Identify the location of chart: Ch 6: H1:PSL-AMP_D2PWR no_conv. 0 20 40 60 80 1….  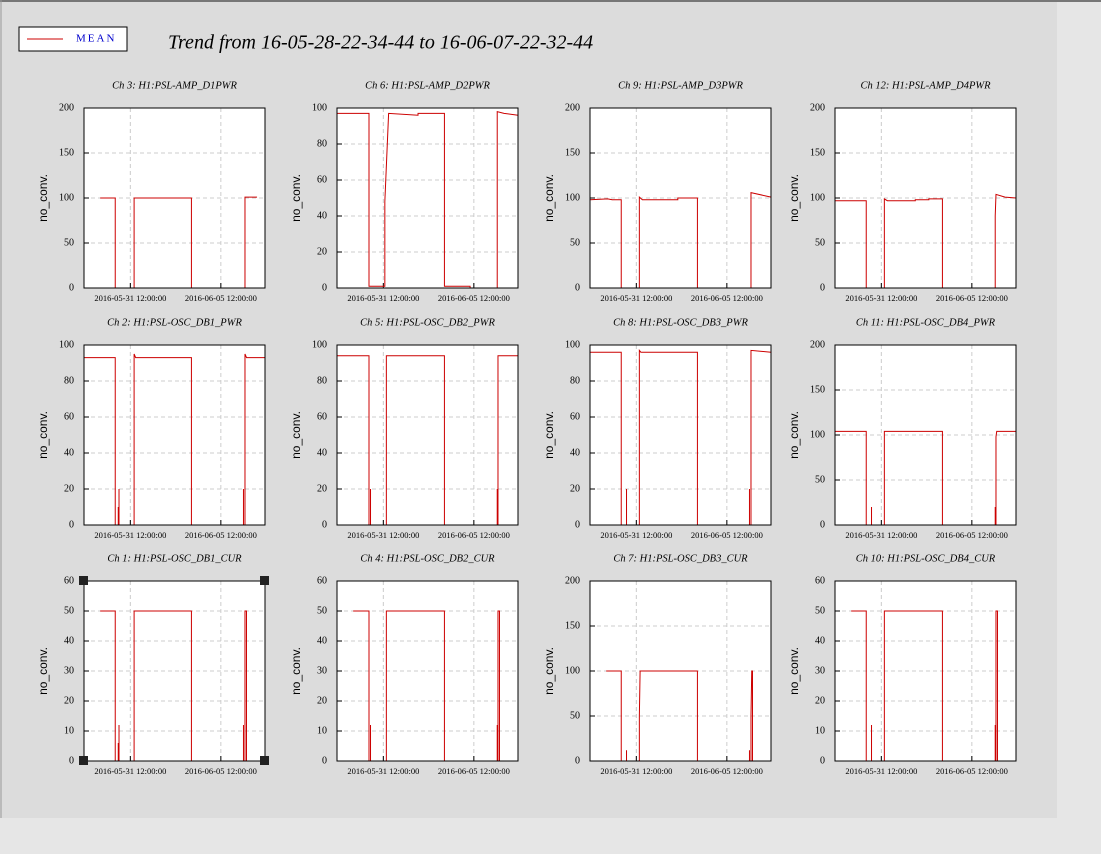
(404, 191).